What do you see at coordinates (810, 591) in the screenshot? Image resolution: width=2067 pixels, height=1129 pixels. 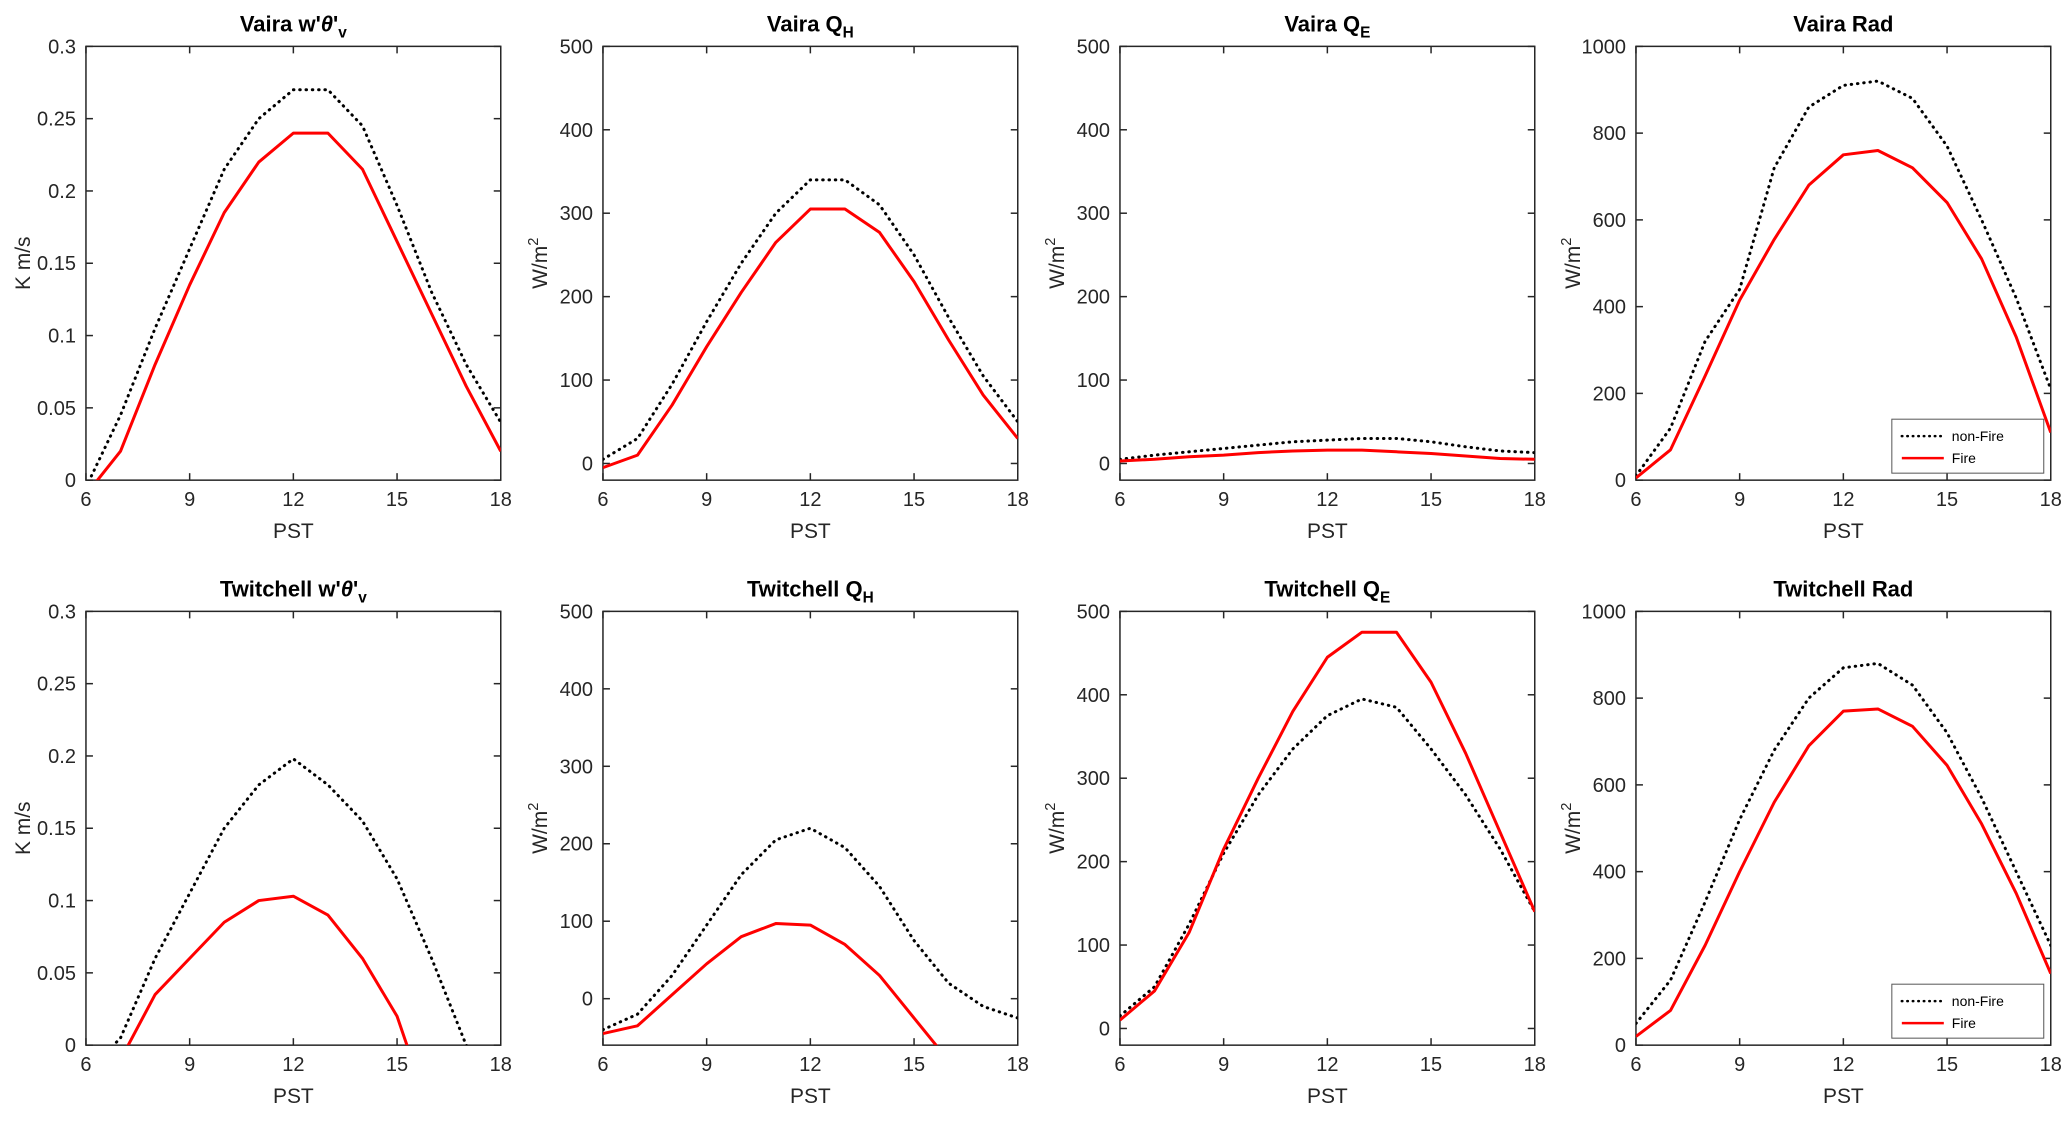 I see `chart-title: Twitchell QH` at bounding box center [810, 591].